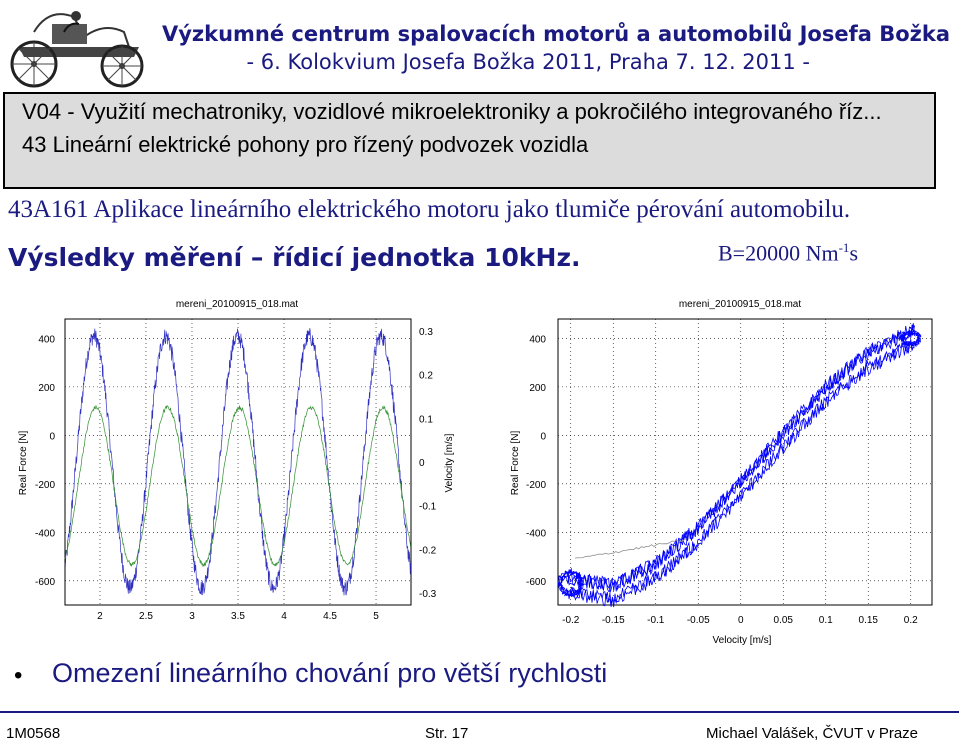 Image resolution: width=959 pixels, height=744 pixels. What do you see at coordinates (844, 247) in the screenshot?
I see `damping-exponent: -1` at bounding box center [844, 247].